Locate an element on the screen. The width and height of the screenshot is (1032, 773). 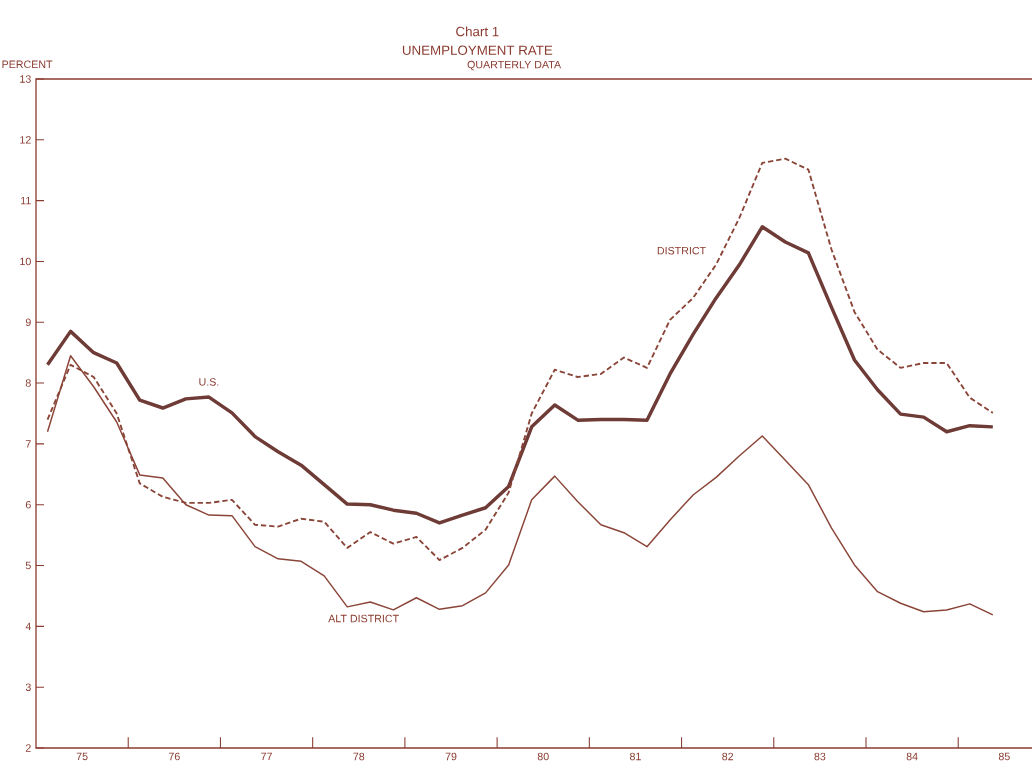
y-tick-label: 6 is located at coordinates (28, 504).